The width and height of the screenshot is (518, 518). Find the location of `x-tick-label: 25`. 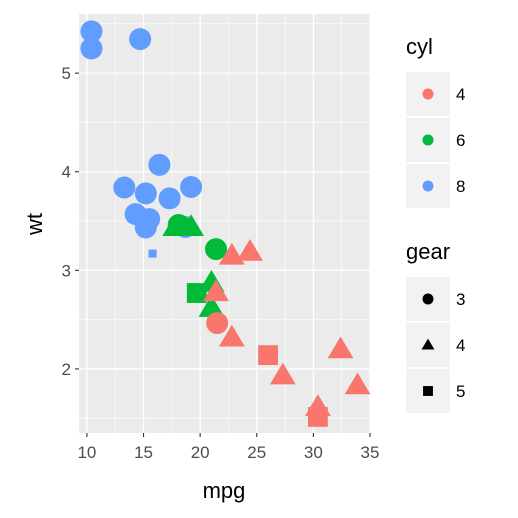

x-tick-label: 25 is located at coordinates (256, 452).